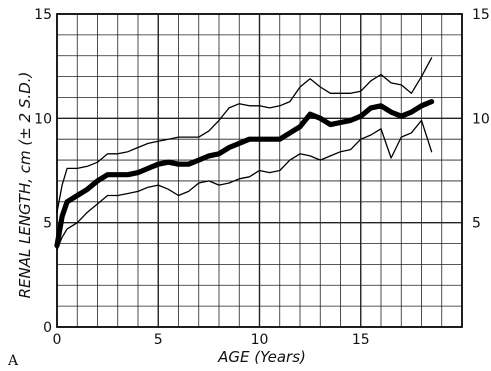 This screenshot has height=371, width=491. Describe the element at coordinates (25, 185) in the screenshot. I see `y-axis-title: RENAL LENGTH, cm (± 2 S.D.)` at that location.